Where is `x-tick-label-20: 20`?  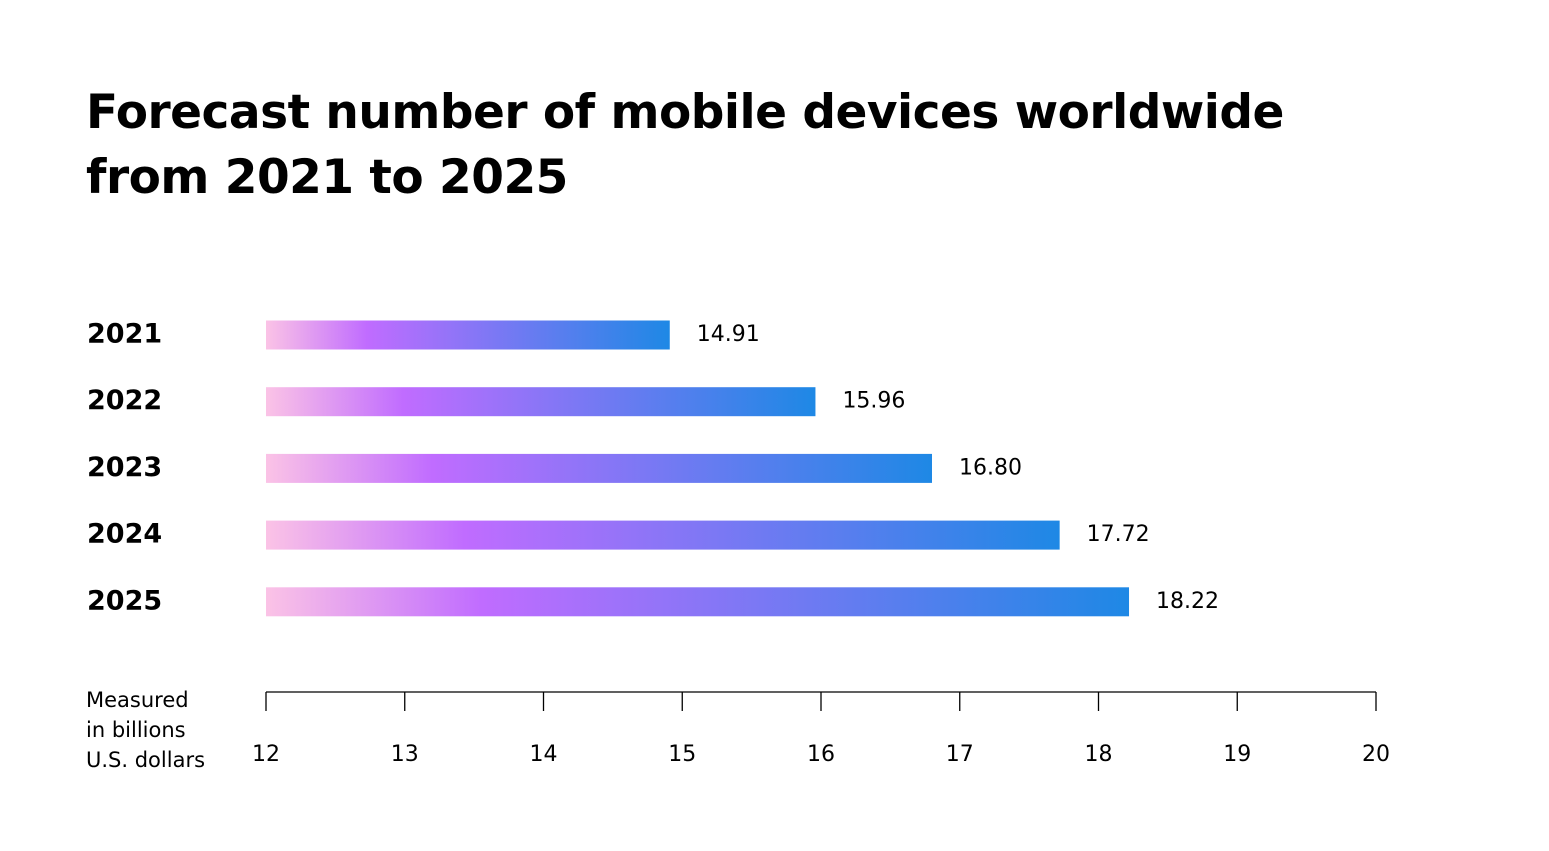 x-tick-label-20: 20 is located at coordinates (1376, 754).